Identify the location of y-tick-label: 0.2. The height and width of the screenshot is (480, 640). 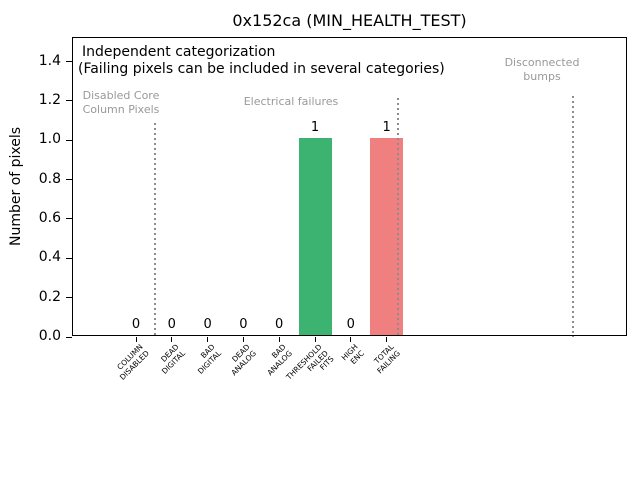
(49, 296).